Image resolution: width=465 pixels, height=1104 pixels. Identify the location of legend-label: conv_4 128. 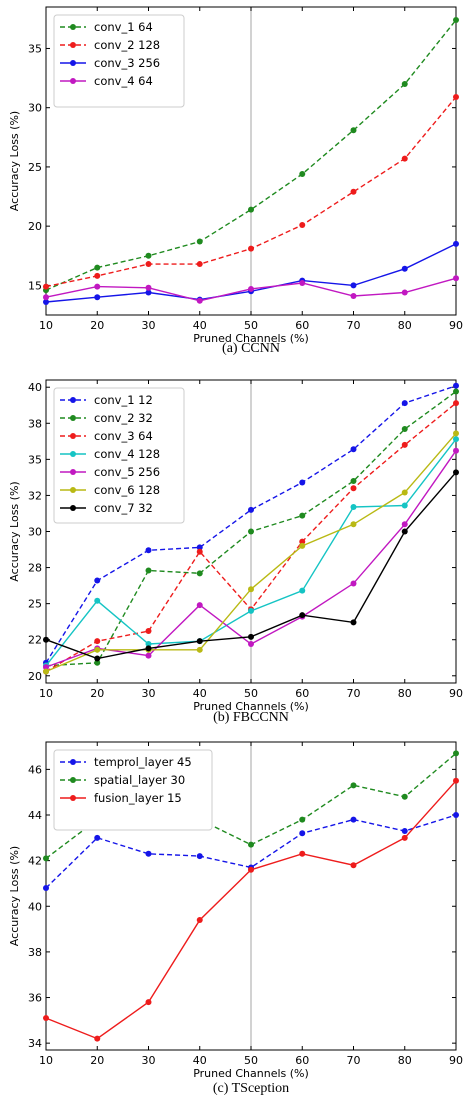
(127, 454).